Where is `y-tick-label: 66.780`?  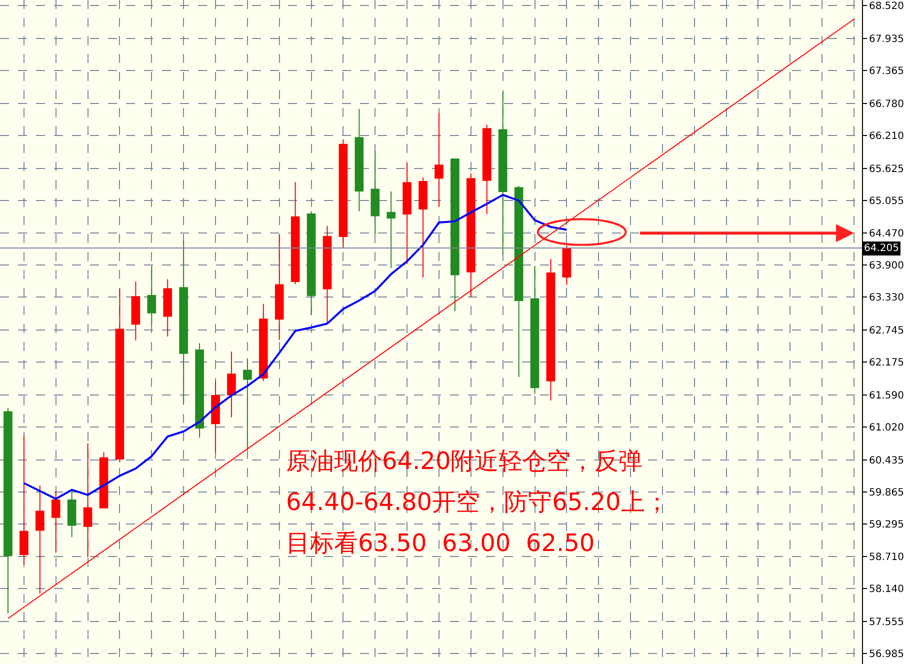
y-tick-label: 66.780 is located at coordinates (886, 104).